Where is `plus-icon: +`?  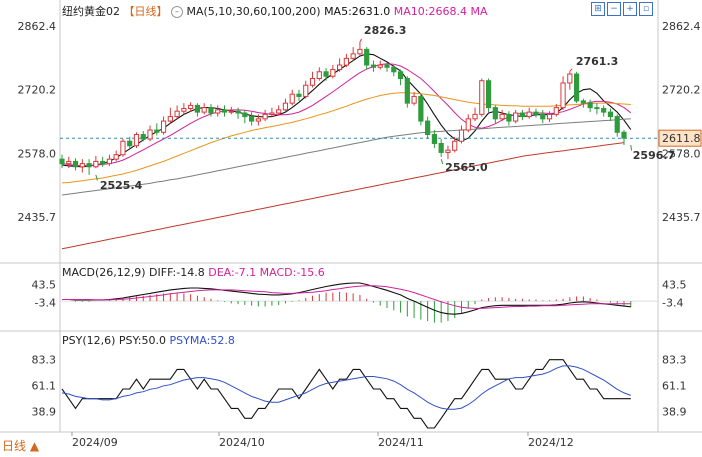 plus-icon: + is located at coordinates (630, 9).